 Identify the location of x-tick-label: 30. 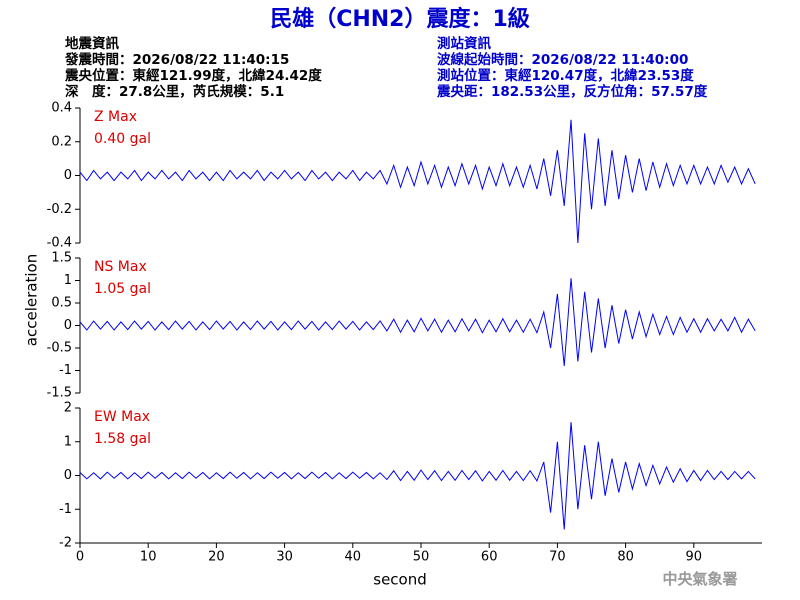
(284, 557).